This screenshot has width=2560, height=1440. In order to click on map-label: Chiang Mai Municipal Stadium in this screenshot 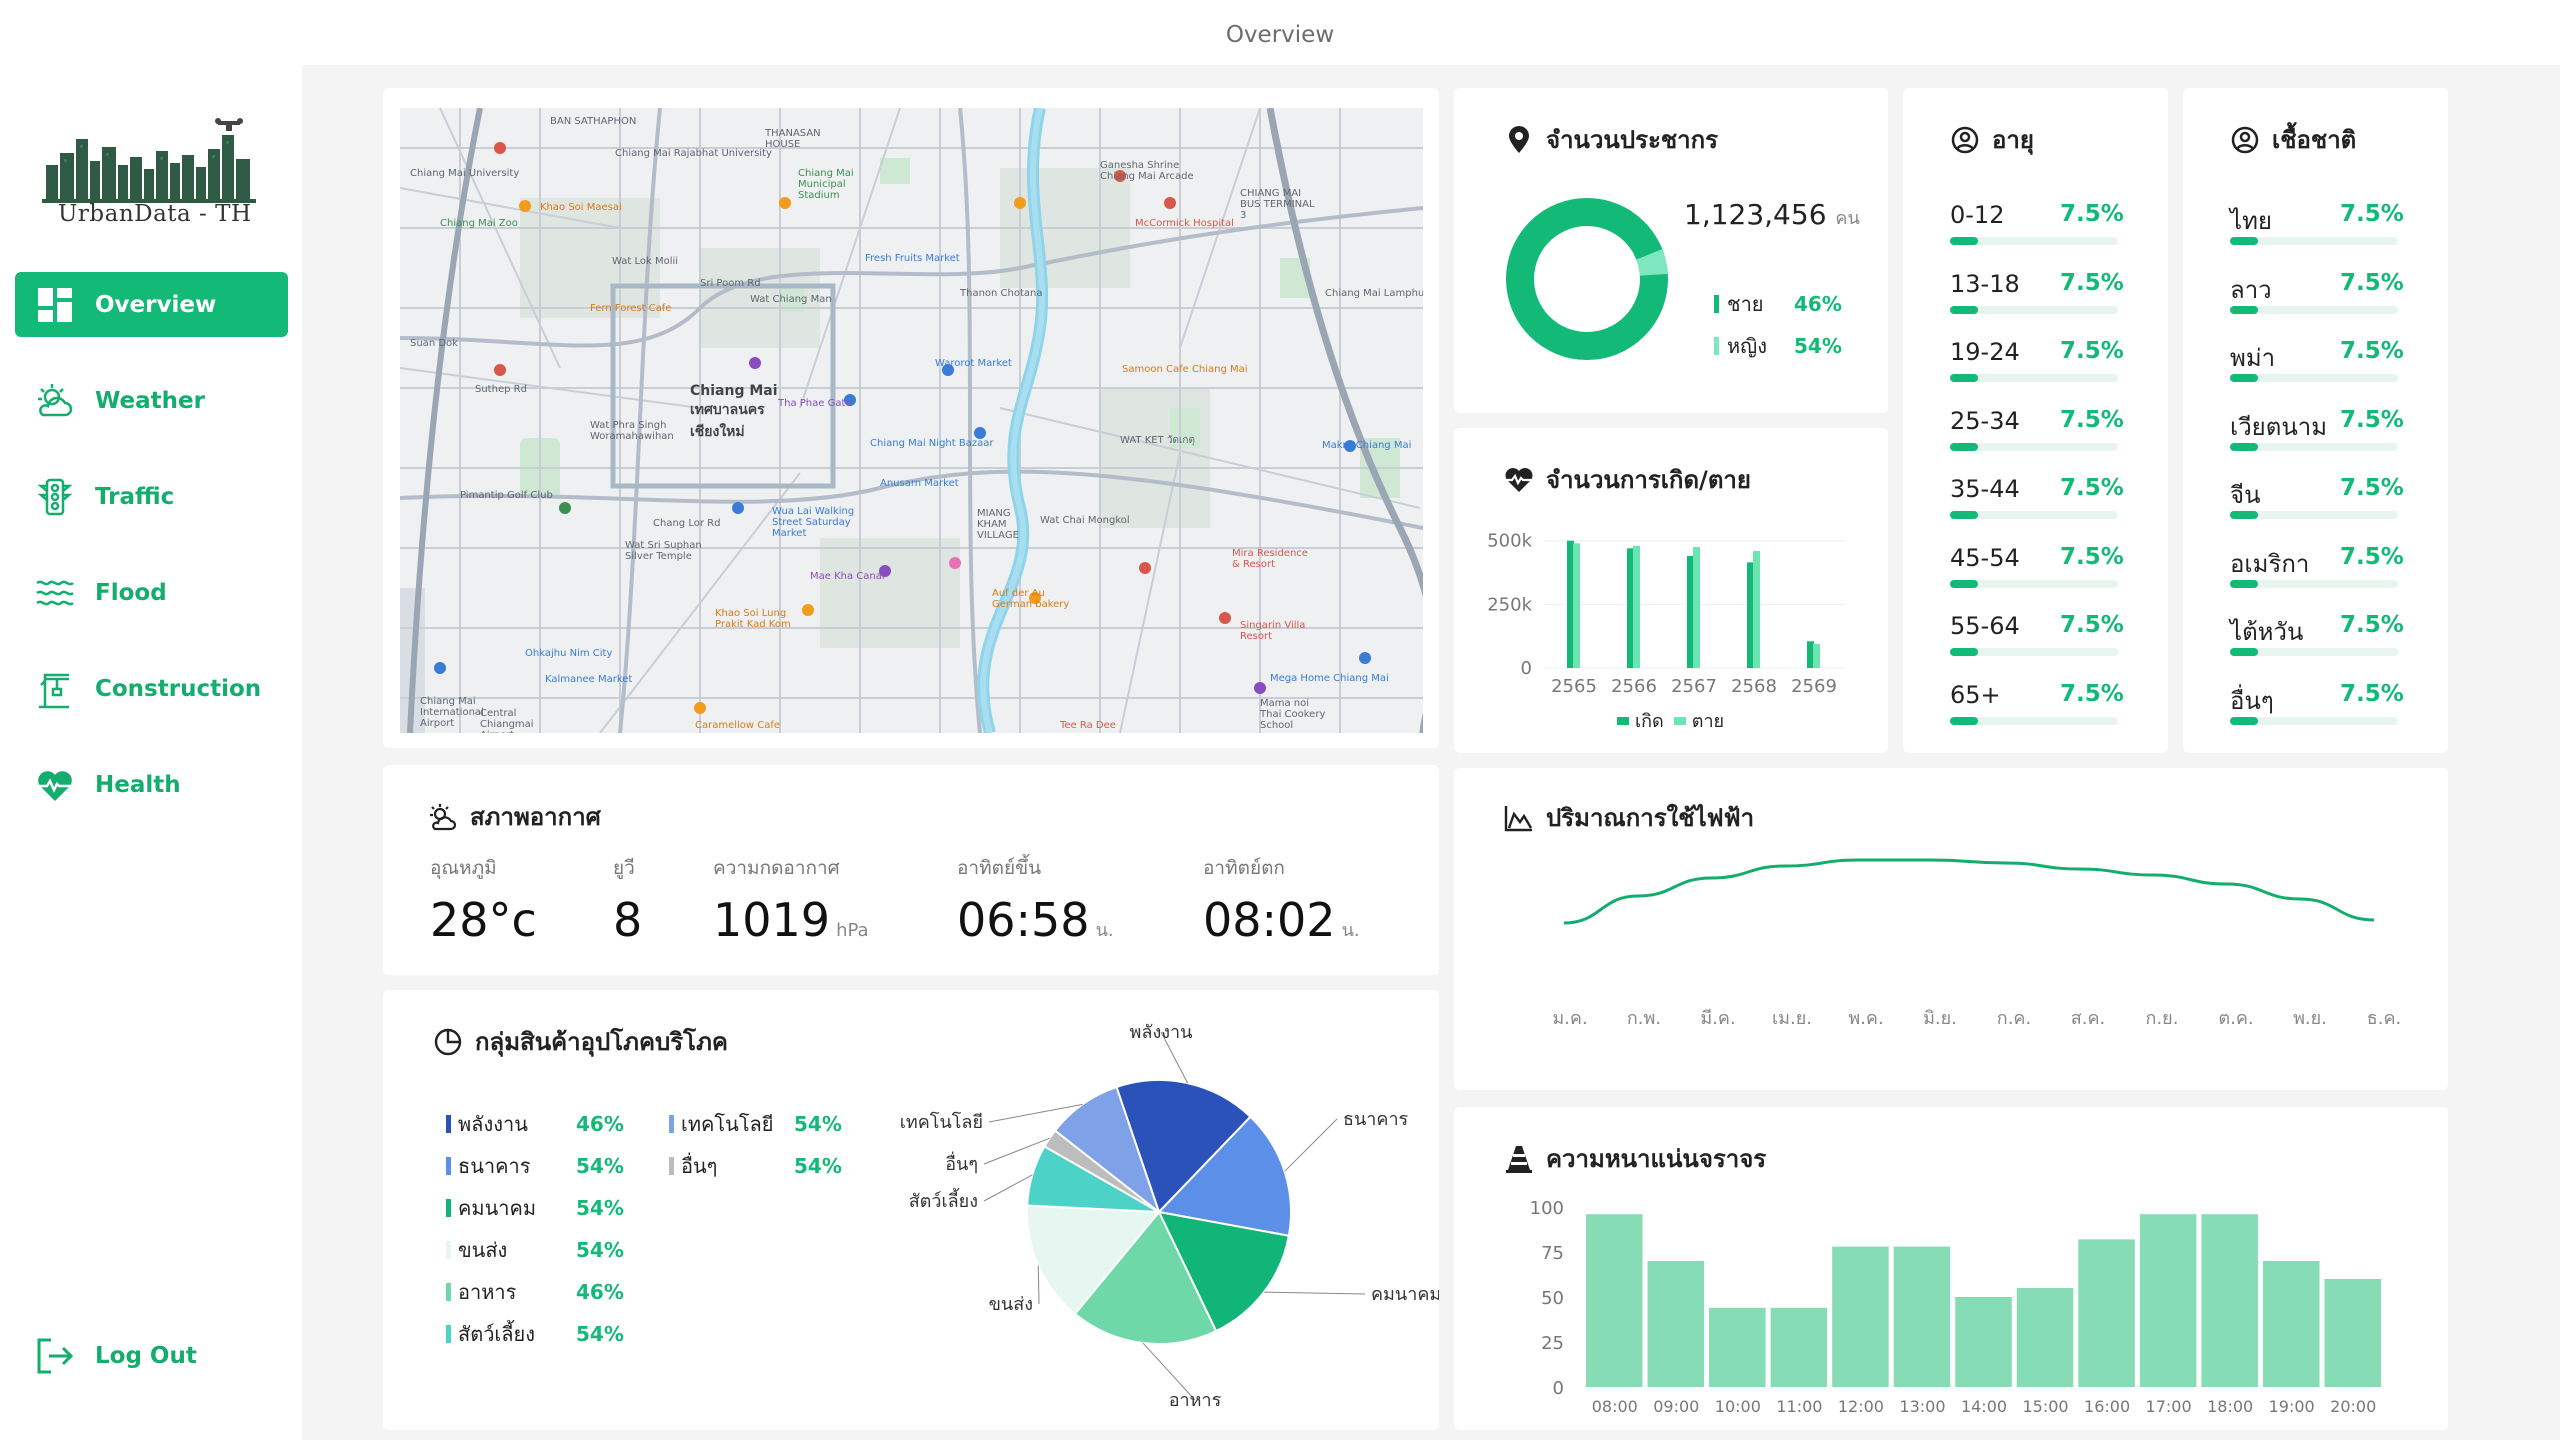, I will do `click(826, 184)`.